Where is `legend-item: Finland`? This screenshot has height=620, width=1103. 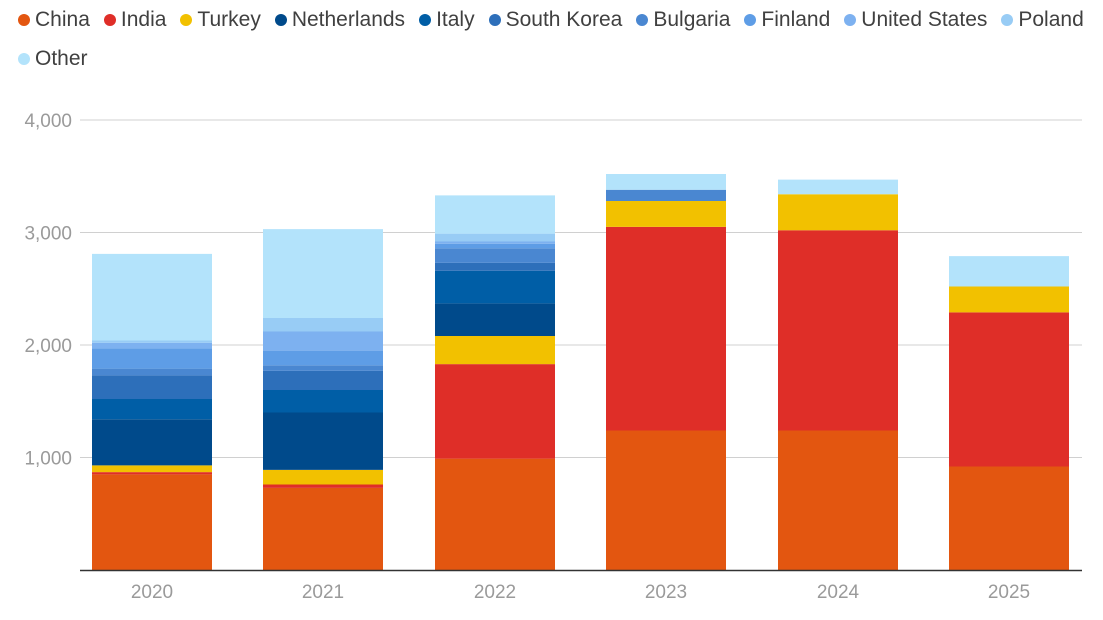 legend-item: Finland is located at coordinates (787, 19).